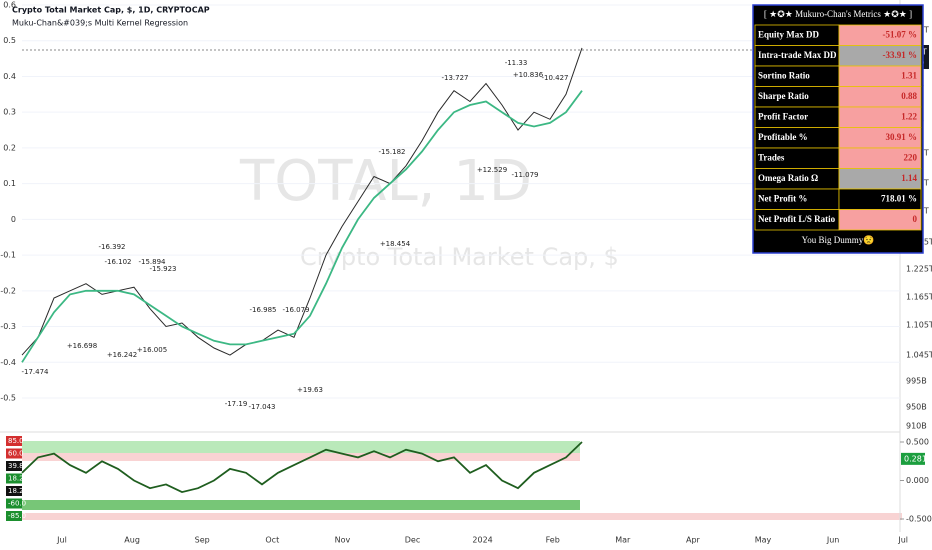 This screenshot has width=932, height=550. I want to click on metric-value: 718.01 %, so click(899, 198).